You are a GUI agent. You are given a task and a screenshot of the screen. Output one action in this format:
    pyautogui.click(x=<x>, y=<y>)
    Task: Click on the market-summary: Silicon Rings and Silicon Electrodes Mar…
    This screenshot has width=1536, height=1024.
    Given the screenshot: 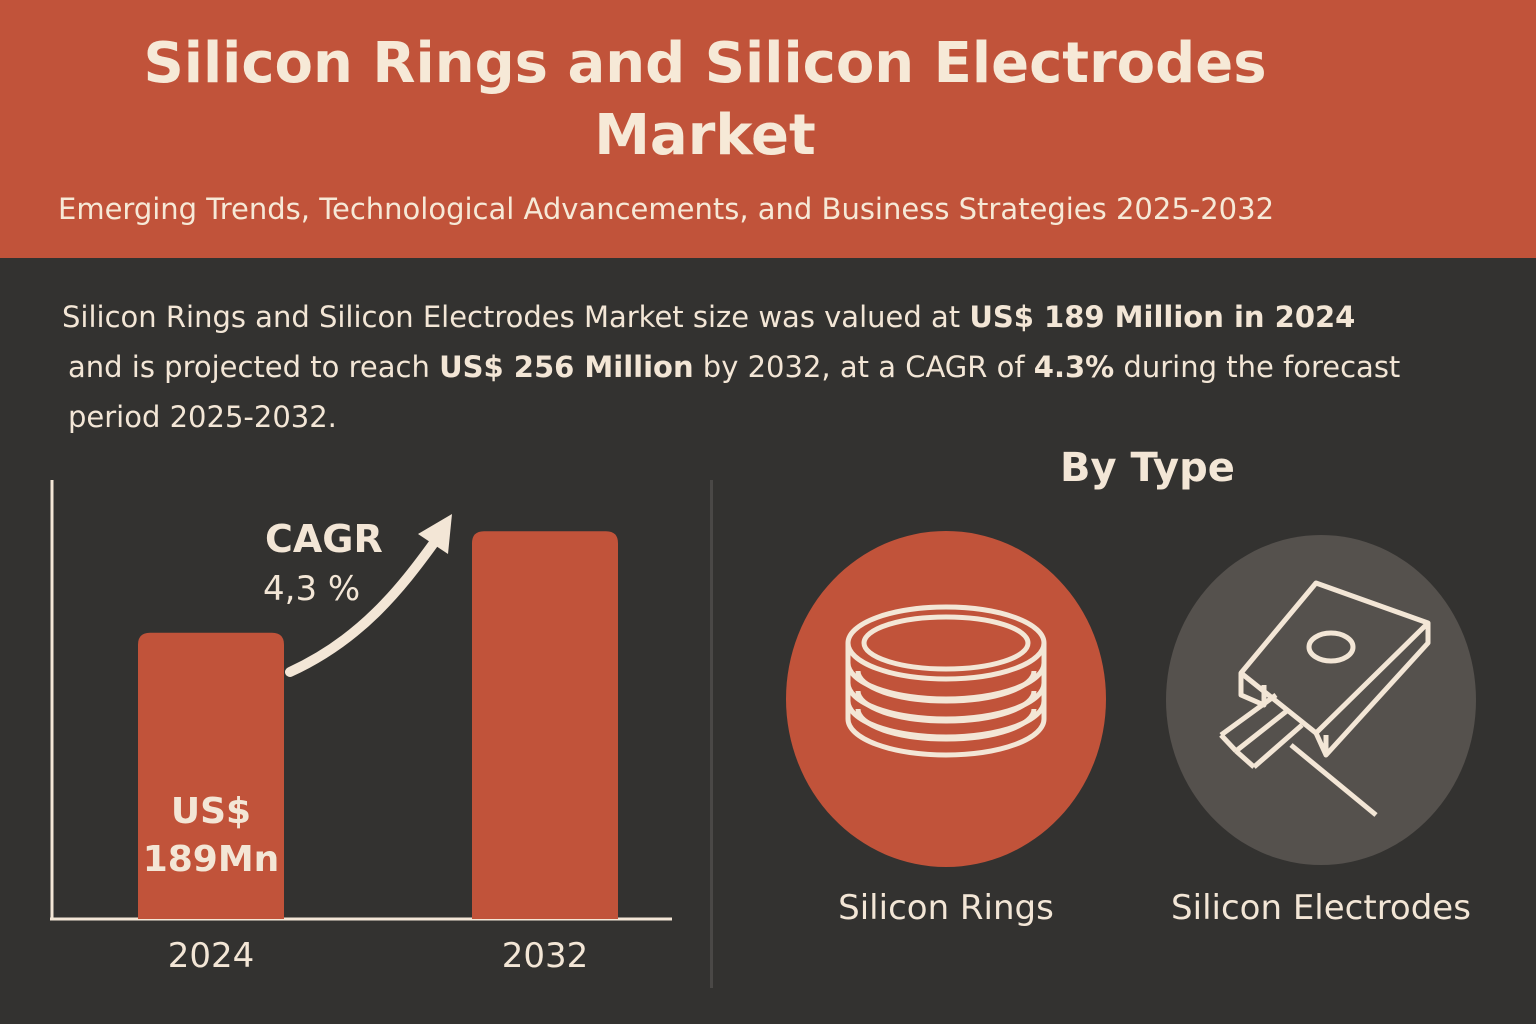 What is the action you would take?
    pyautogui.click(x=772, y=367)
    